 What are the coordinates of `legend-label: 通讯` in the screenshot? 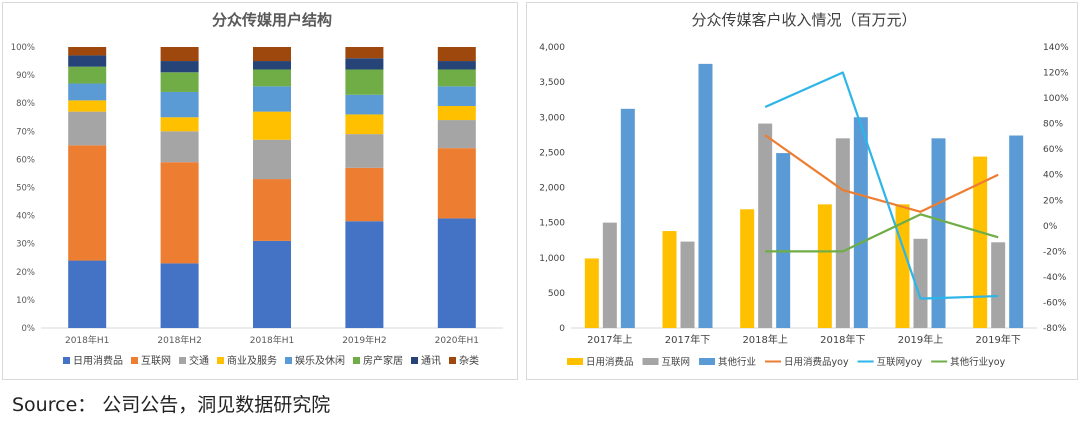 It's located at (431, 361).